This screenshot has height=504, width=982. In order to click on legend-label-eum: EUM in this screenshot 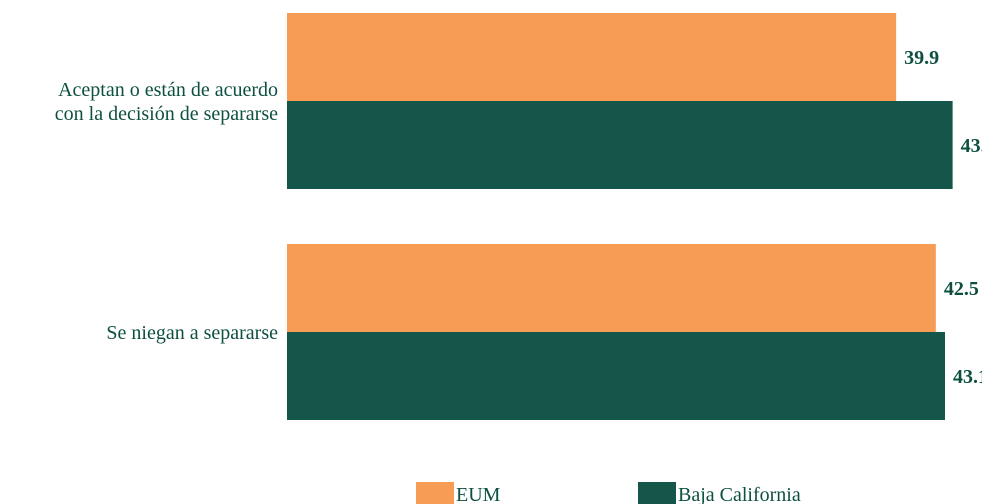, I will do `click(478, 494)`.